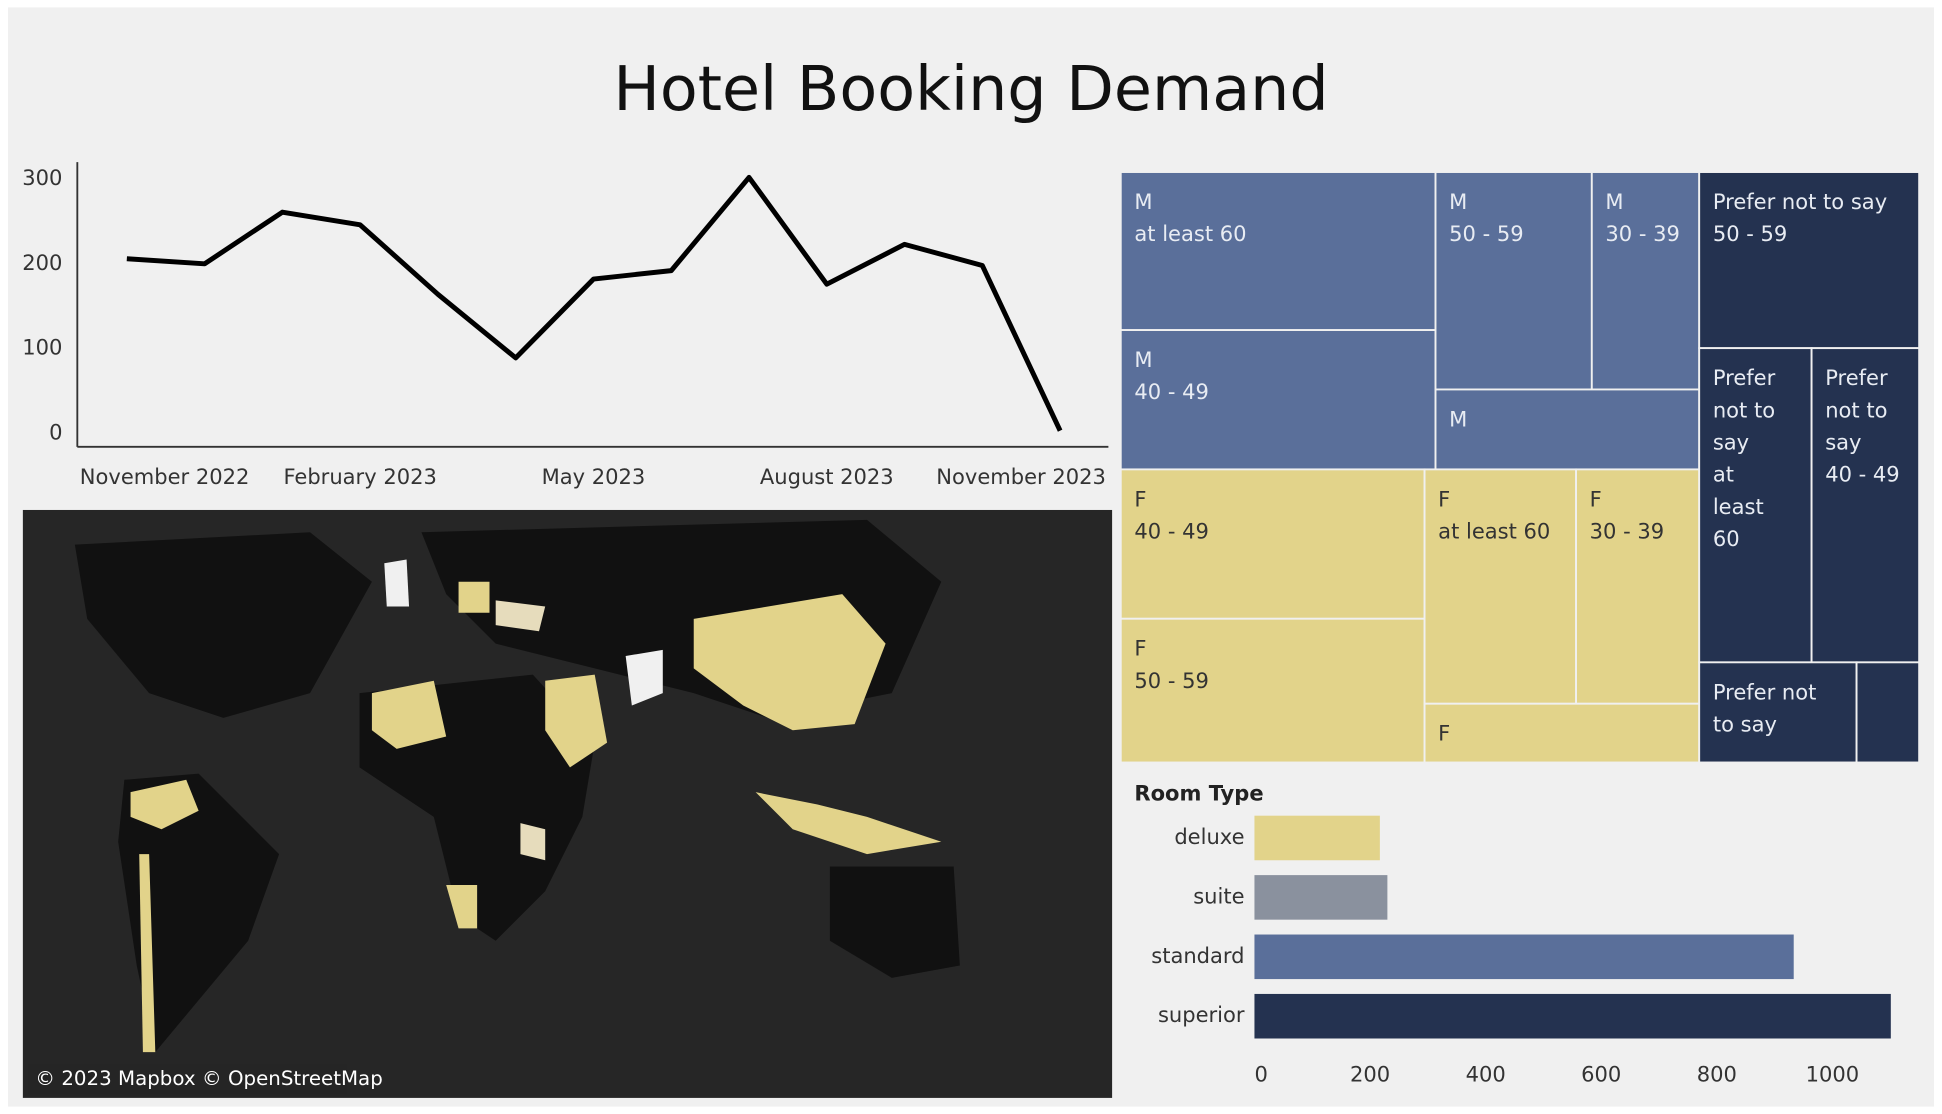  Describe the element at coordinates (1201, 1014) in the screenshot. I see `y-tick-label: superior` at that location.